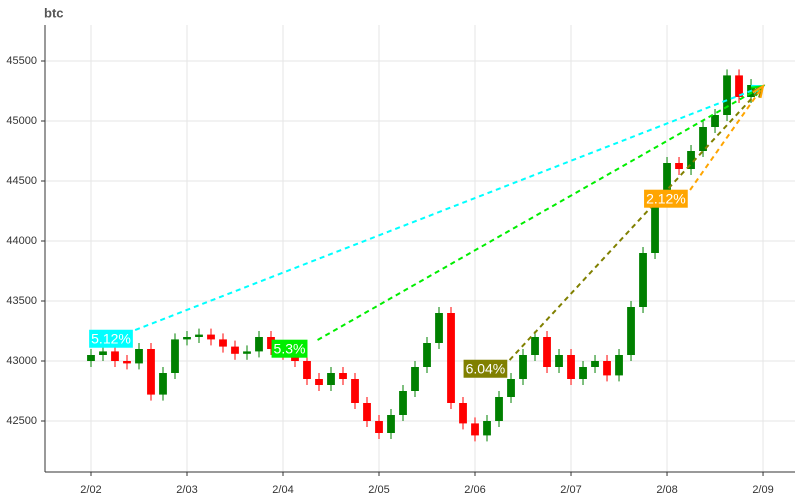 This screenshot has height=500, width=800. I want to click on annotation-label: 5.12%, so click(111, 338).